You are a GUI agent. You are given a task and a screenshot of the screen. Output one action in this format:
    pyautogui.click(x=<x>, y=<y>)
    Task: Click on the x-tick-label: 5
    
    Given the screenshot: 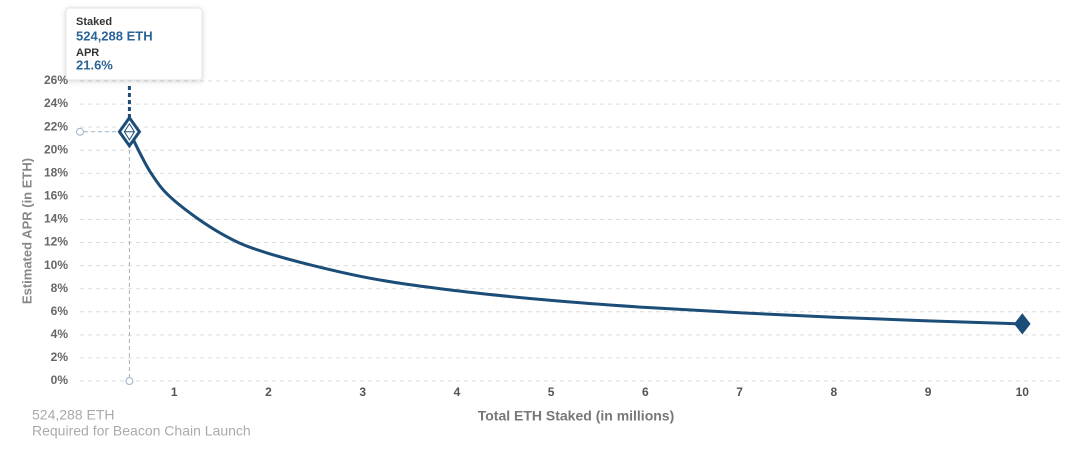 What is the action you would take?
    pyautogui.click(x=551, y=392)
    